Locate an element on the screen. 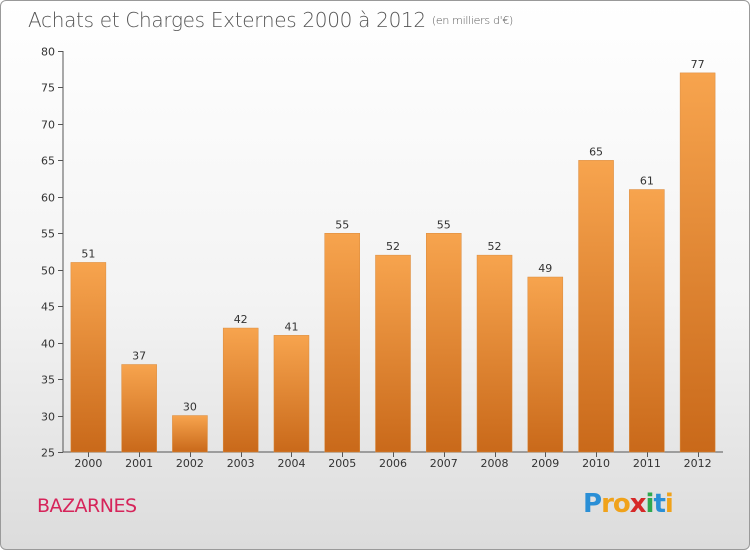  x-tick-label: 2000 is located at coordinates (88, 463).